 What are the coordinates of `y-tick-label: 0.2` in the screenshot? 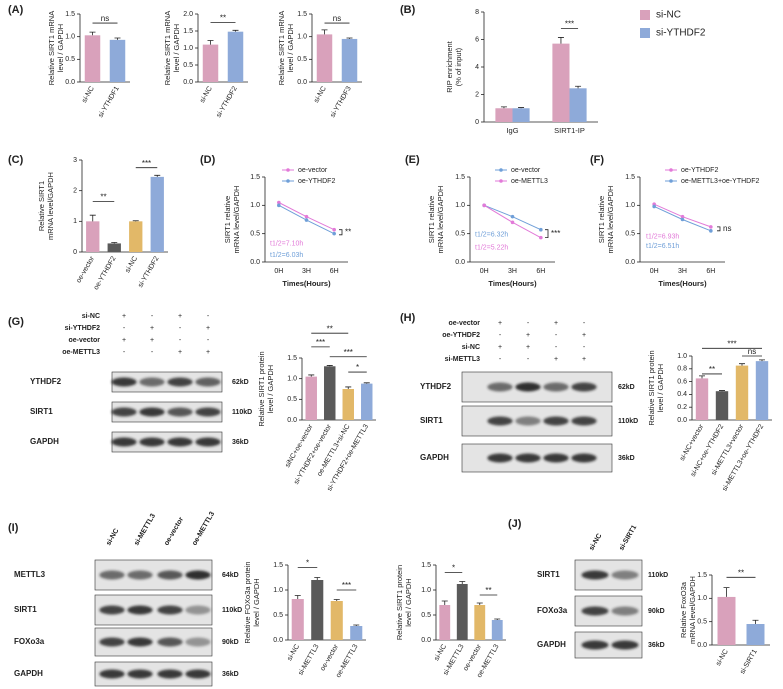 It's located at (682, 407).